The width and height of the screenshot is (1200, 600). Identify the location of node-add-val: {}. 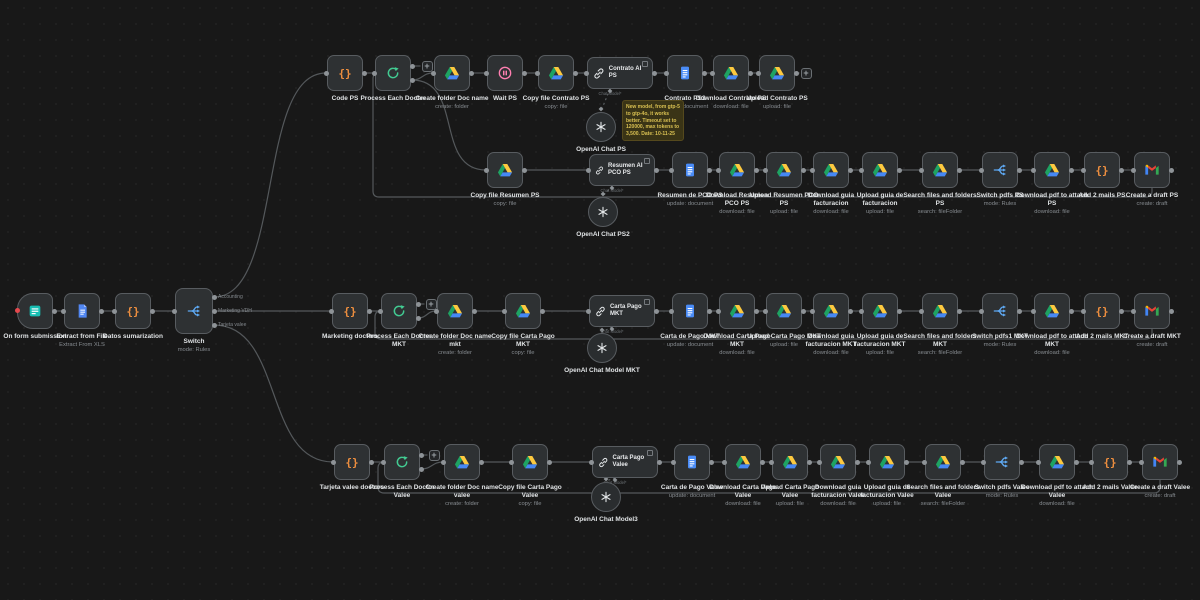
(1110, 462).